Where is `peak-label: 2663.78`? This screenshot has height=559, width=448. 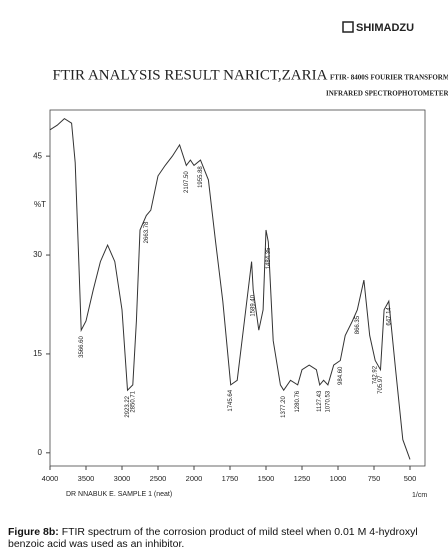 peak-label: 2663.78 is located at coordinates (147, 232).